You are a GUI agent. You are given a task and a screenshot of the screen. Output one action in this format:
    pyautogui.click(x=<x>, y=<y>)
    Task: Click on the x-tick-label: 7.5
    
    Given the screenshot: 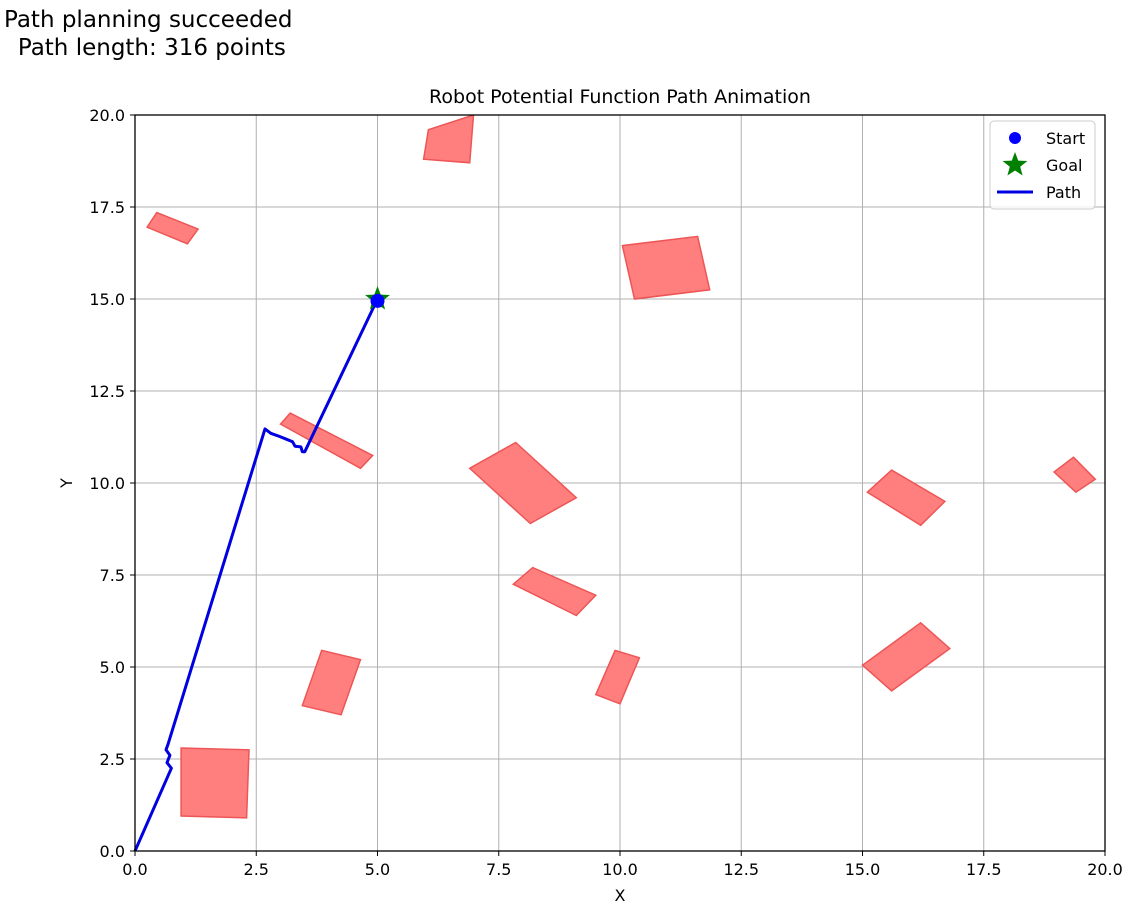 What is the action you would take?
    pyautogui.click(x=498, y=869)
    